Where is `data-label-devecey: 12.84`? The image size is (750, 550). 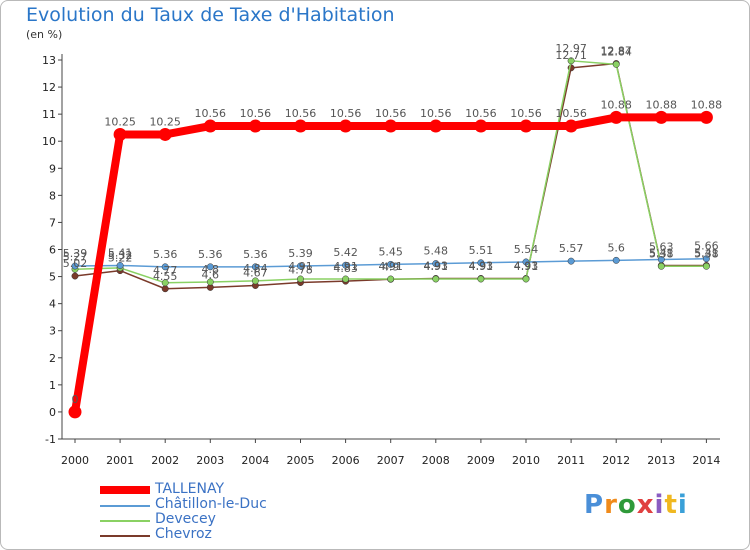
data-label-devecey: 12.84 is located at coordinates (616, 51).